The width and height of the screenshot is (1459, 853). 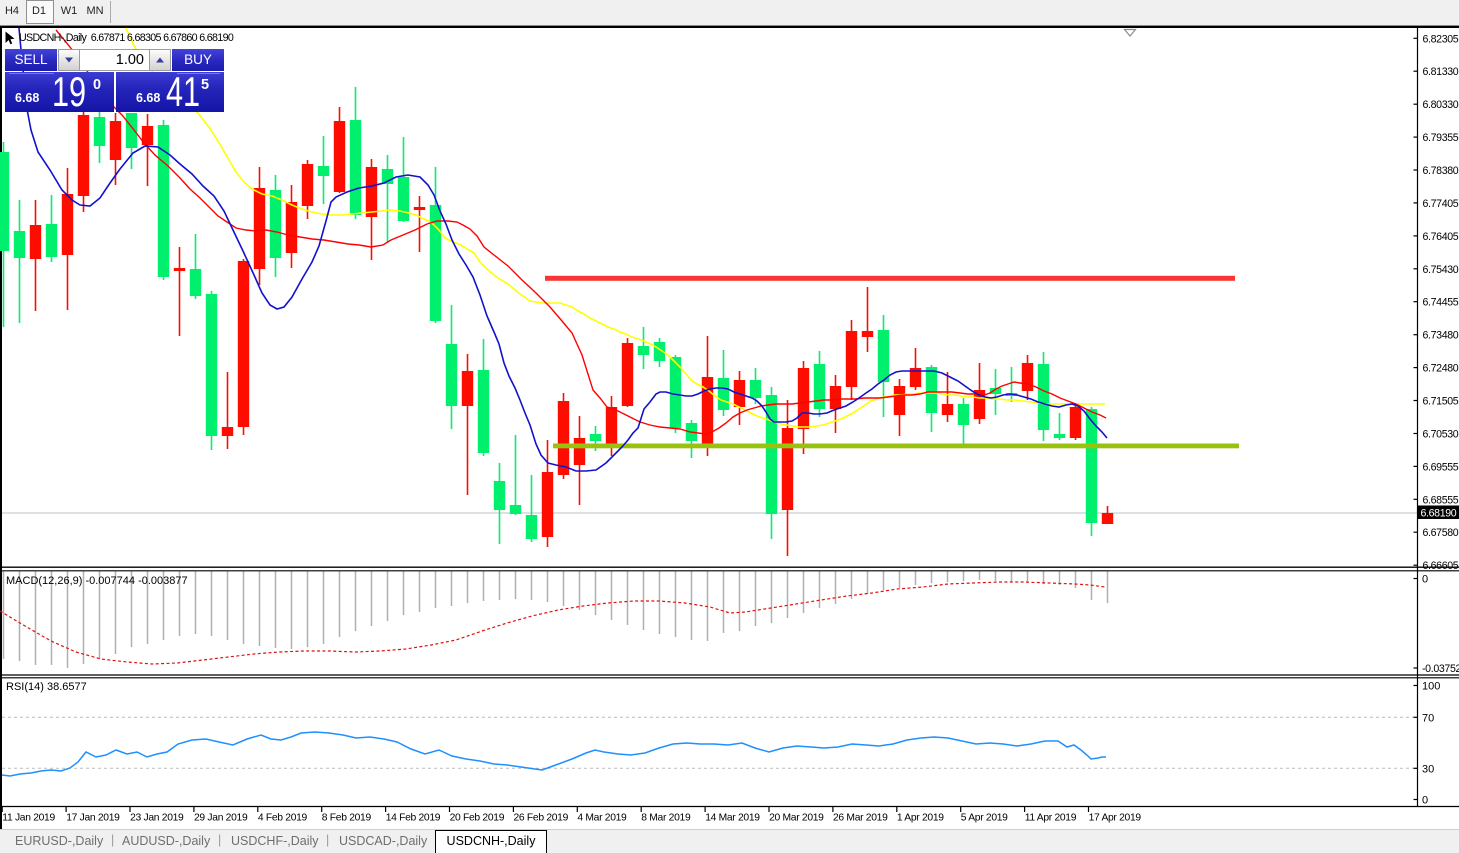 I want to click on svg-text: 6.77405, so click(x=1441, y=204).